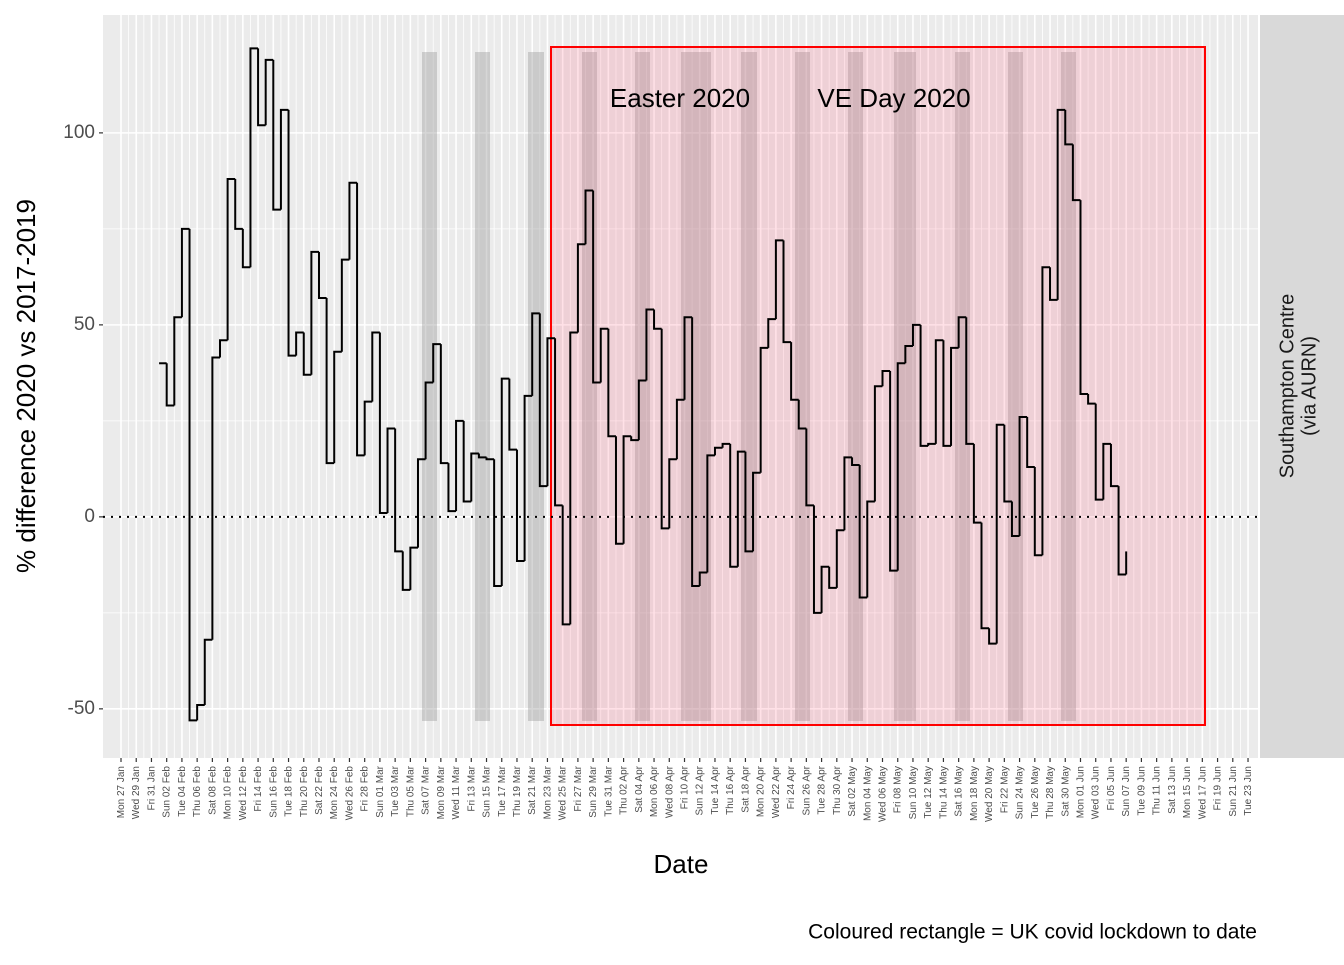  I want to click on x-tick-label: Tue 23 Jun, so click(1248, 791).